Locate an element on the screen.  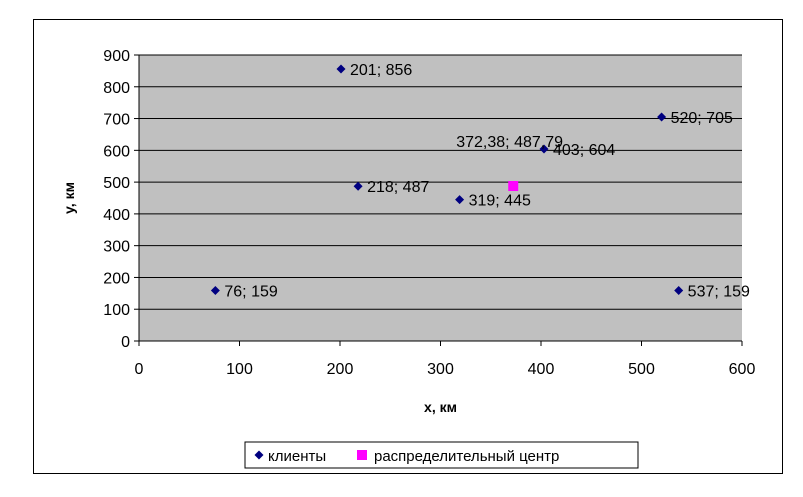
x-tick-label: 100 is located at coordinates (239, 369).